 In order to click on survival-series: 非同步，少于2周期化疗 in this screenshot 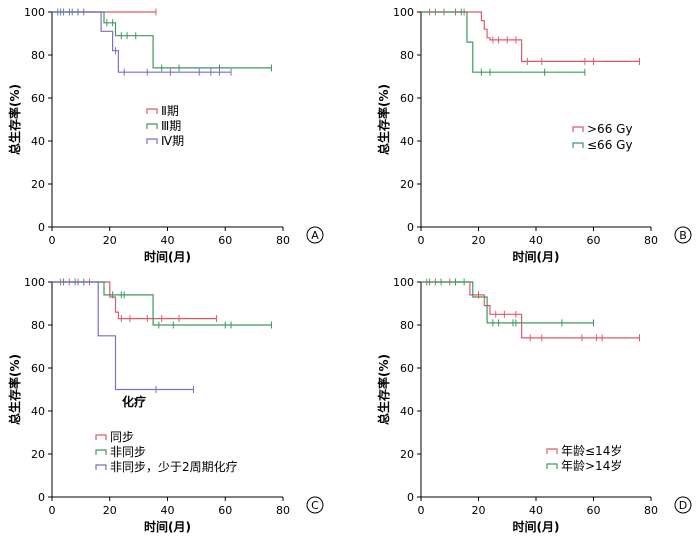, I will do `click(145, 377)`.